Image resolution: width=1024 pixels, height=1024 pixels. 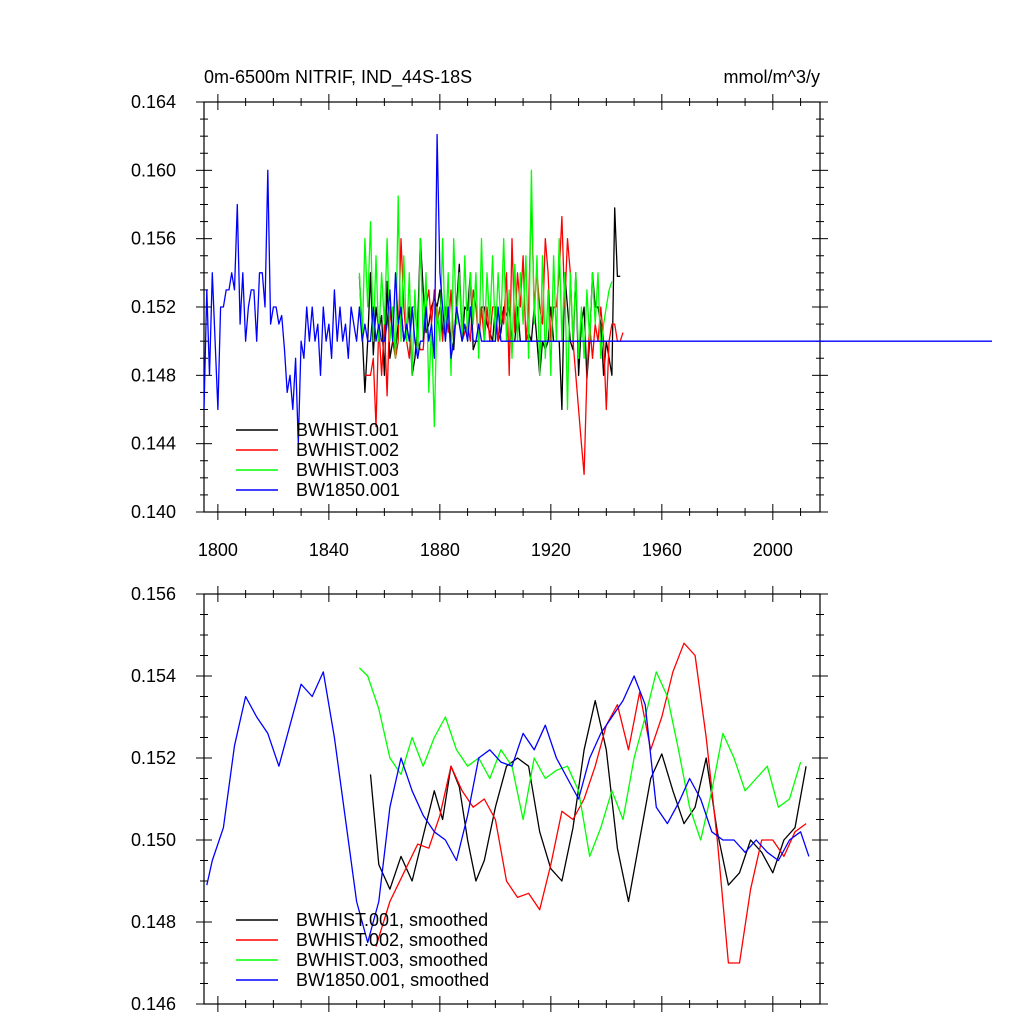 I want to click on x-tick-label: 1800, so click(x=218, y=550).